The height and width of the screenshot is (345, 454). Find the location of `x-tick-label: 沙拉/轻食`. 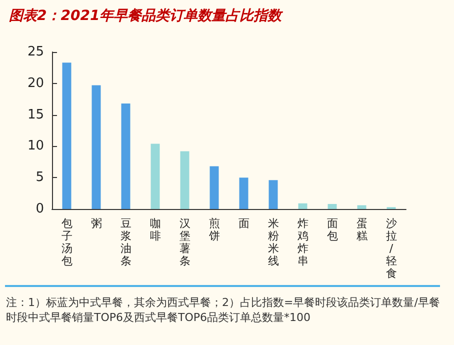

x-tick-label: 沙拉/轻食 is located at coordinates (391, 248).